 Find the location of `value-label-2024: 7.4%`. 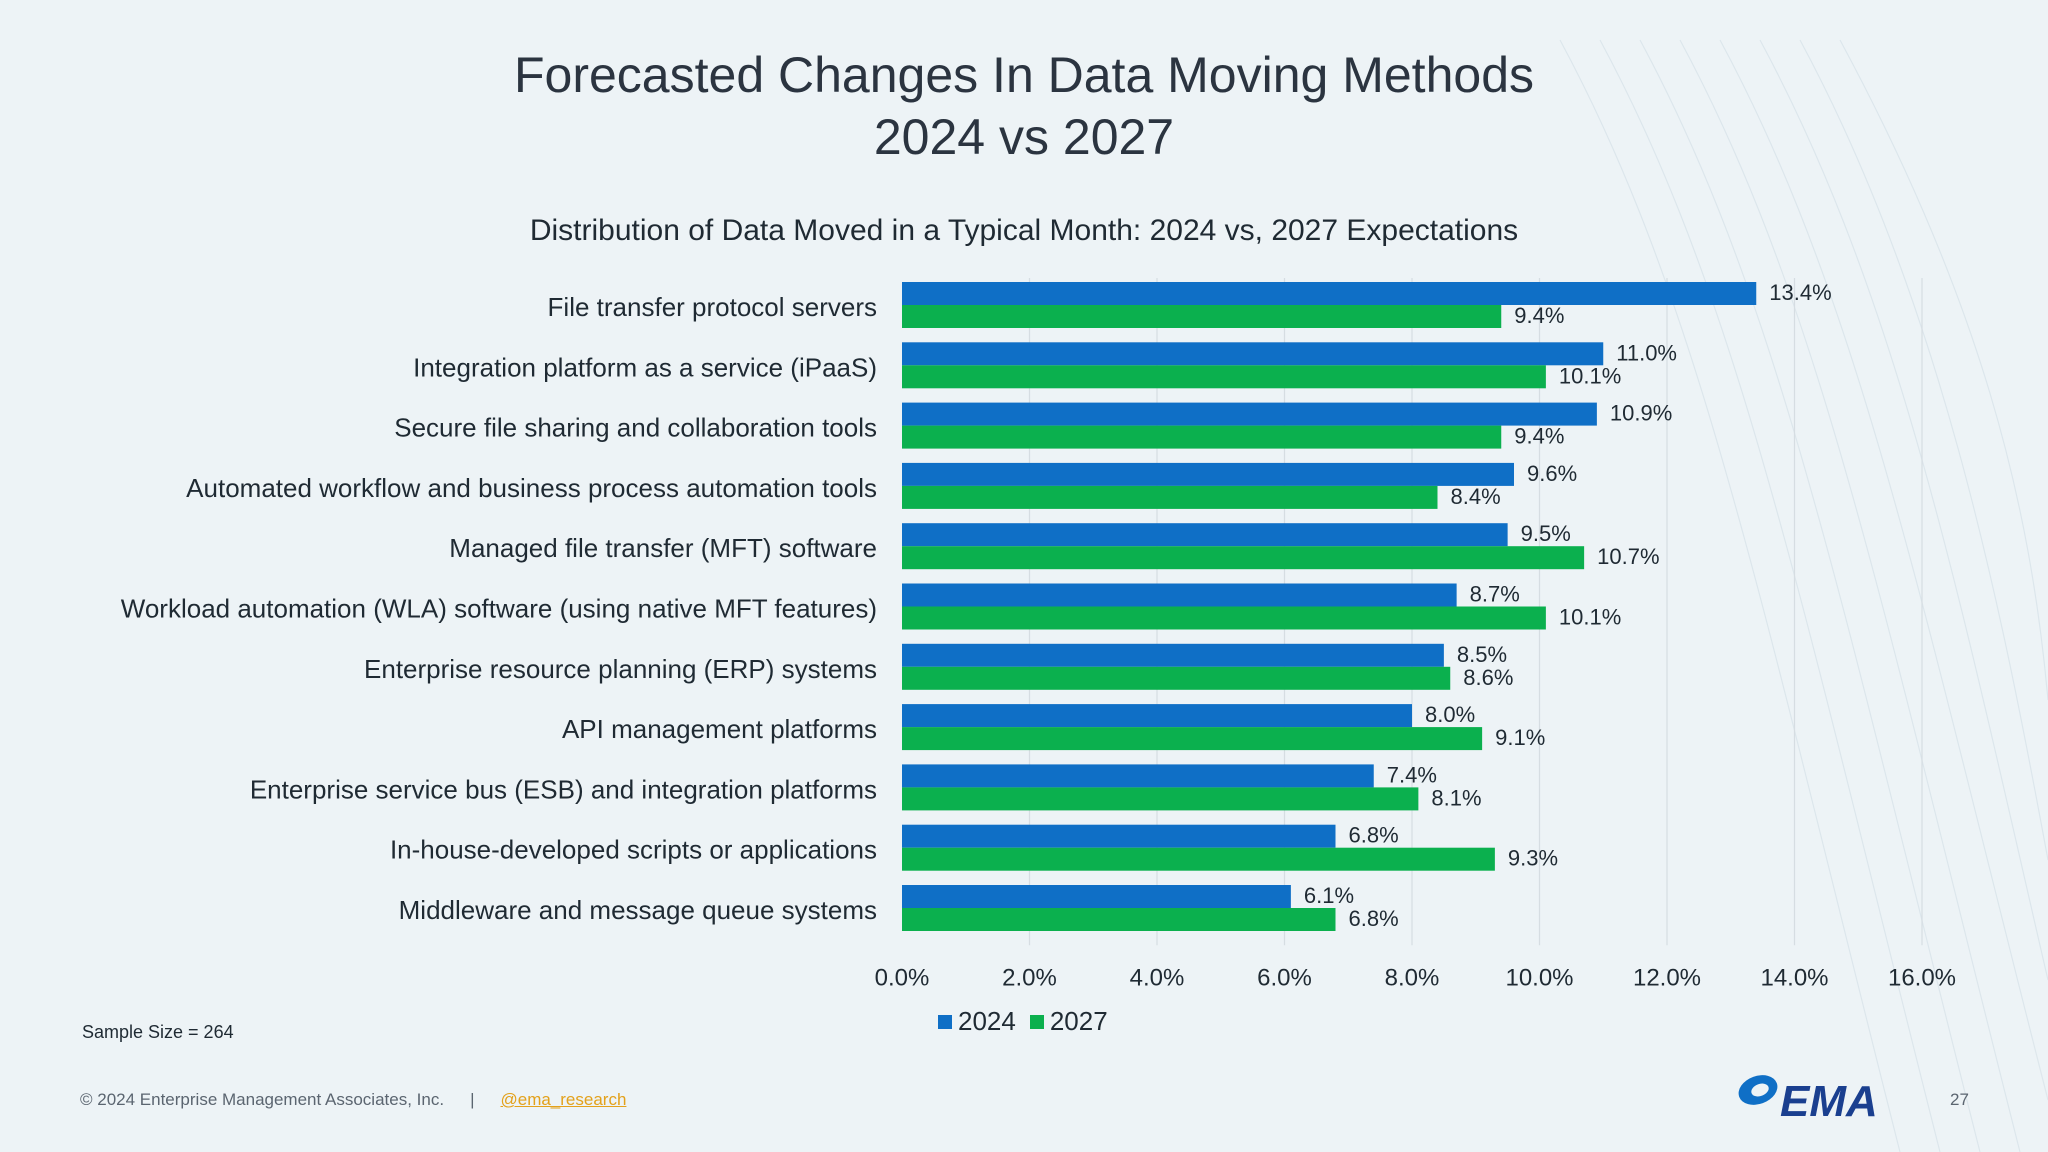

value-label-2024: 7.4% is located at coordinates (1412, 774).